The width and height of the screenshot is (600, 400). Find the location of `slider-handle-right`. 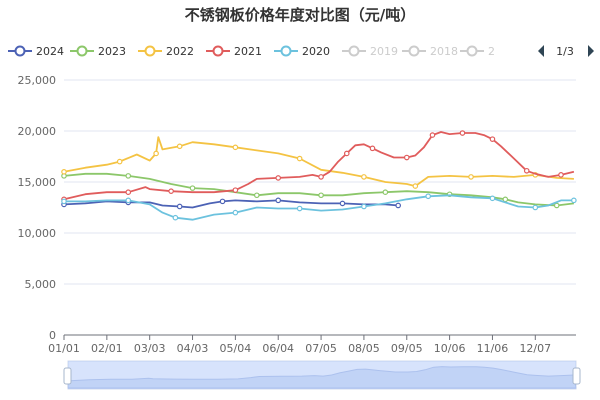

slider-handle-right is located at coordinates (576, 376).